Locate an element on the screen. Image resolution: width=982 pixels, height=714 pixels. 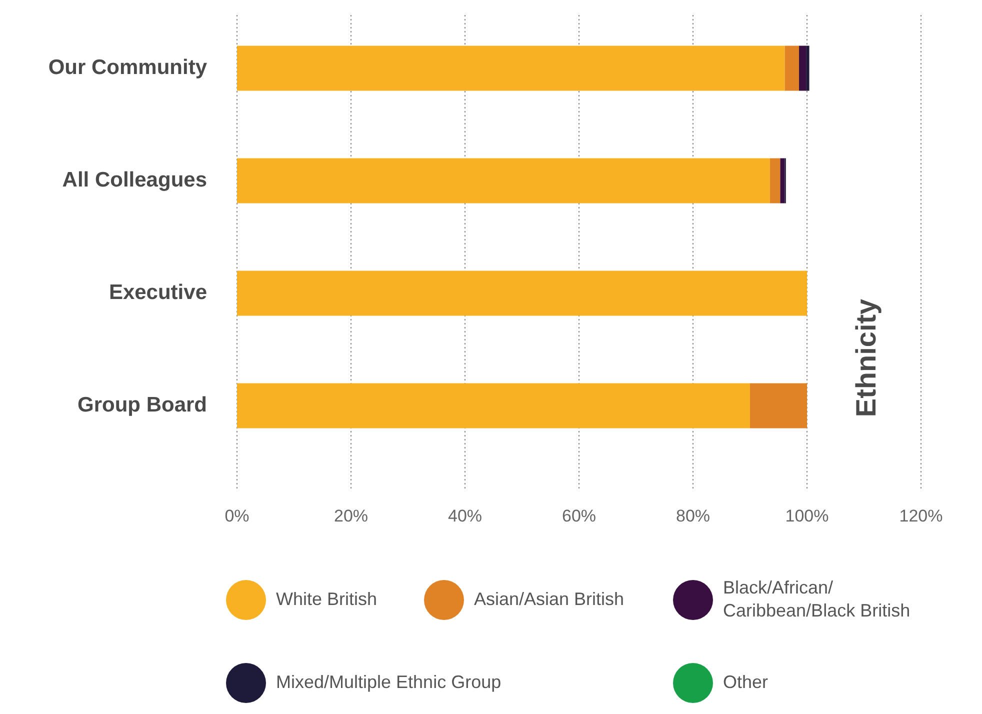
x-tick-label: 60% is located at coordinates (579, 516).